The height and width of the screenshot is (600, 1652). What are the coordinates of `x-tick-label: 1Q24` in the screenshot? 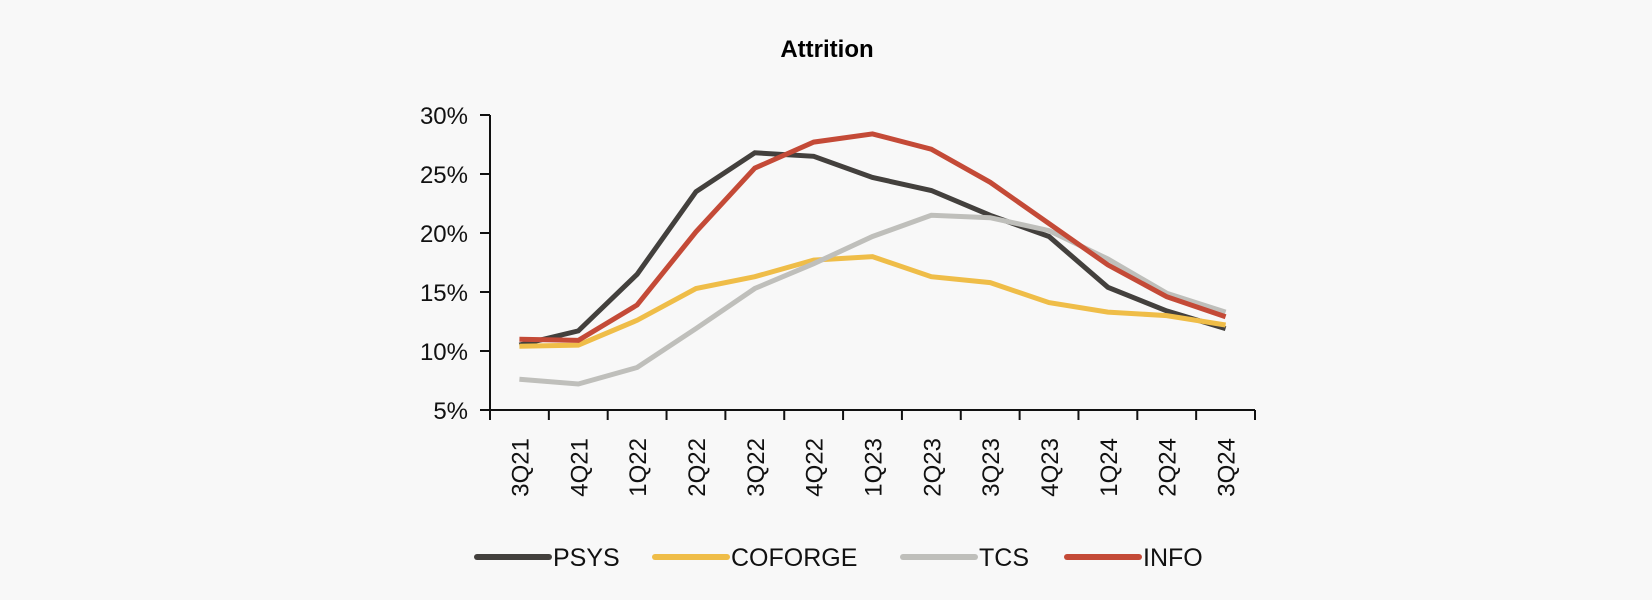 It's located at (1109, 467).